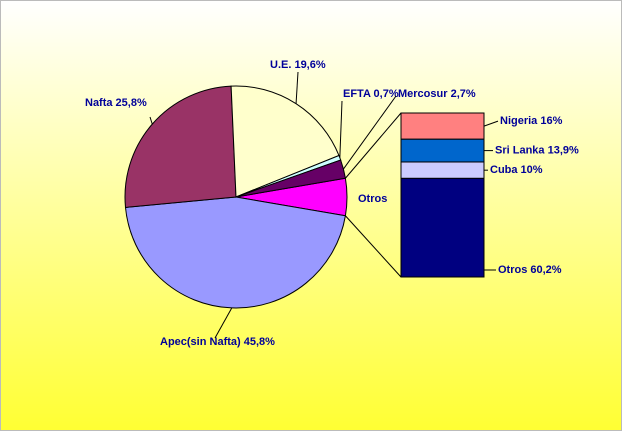  What do you see at coordinates (537, 151) in the screenshot?
I see `bar-label: Sri Lanka 13,9%` at bounding box center [537, 151].